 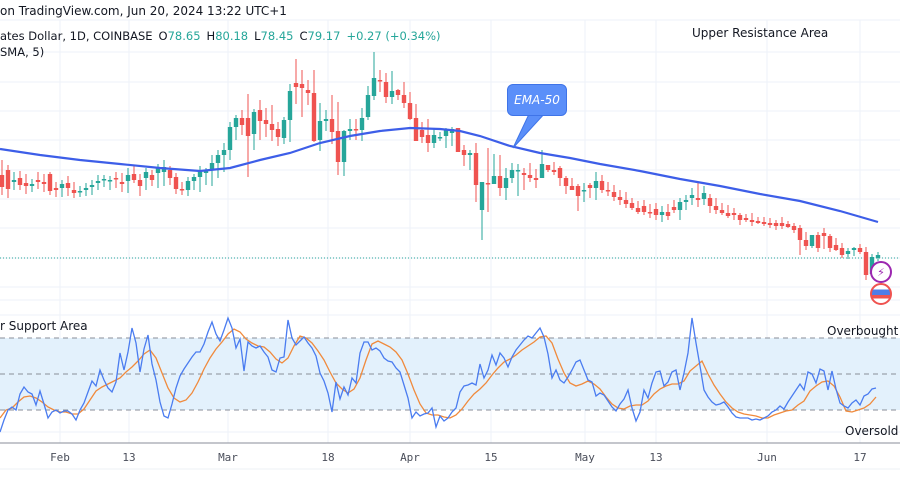 What do you see at coordinates (881, 294) in the screenshot?
I see `us-flag-icon` at bounding box center [881, 294].